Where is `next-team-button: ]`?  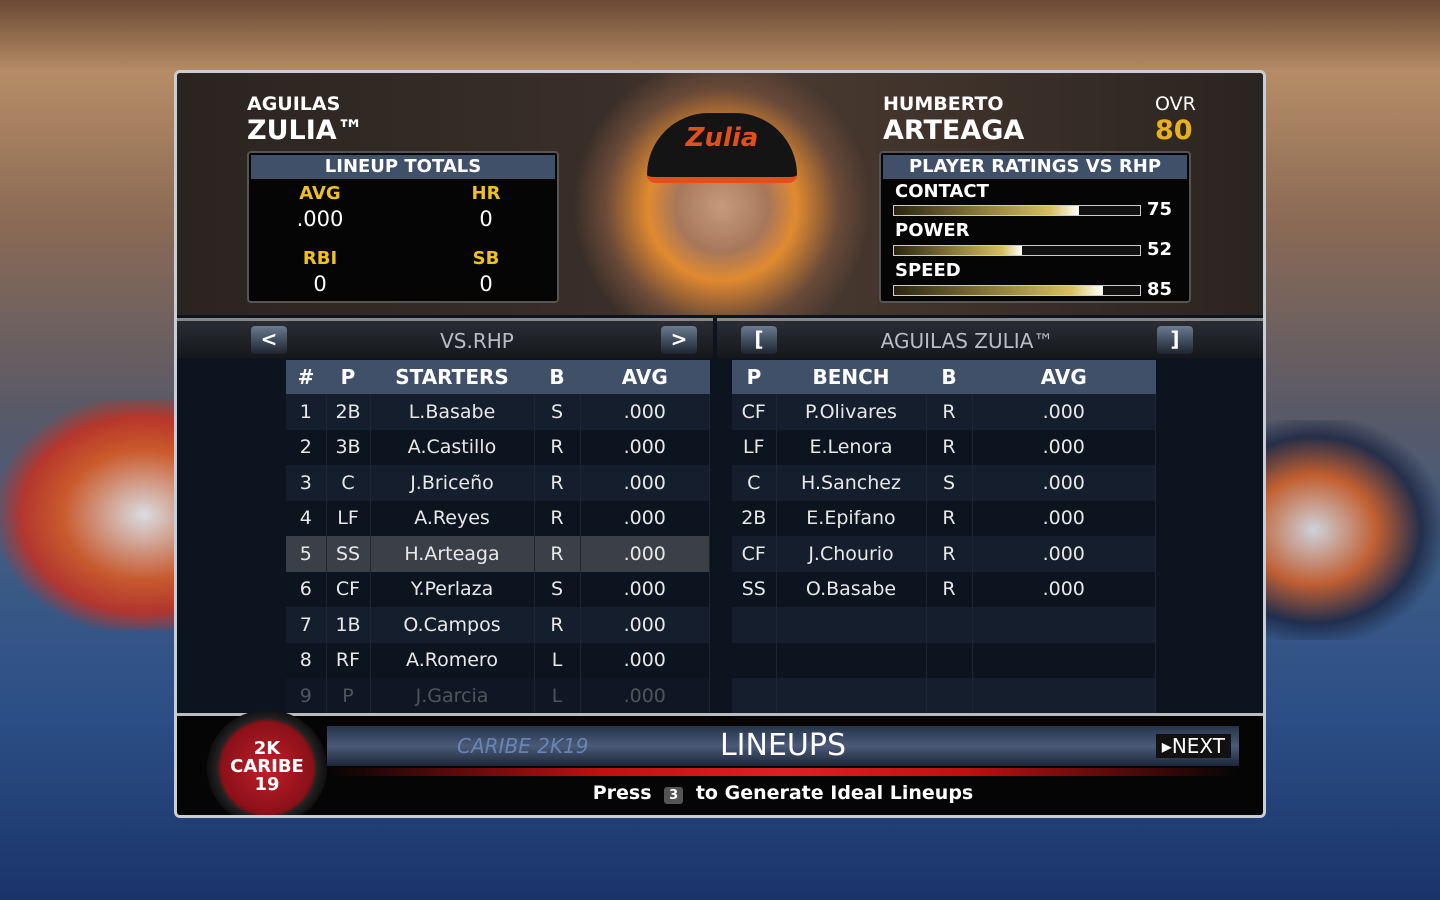
next-team-button: ] is located at coordinates (1175, 340).